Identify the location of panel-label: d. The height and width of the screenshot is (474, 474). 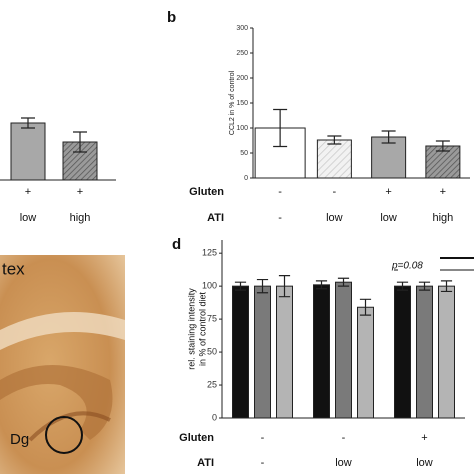
(176, 244).